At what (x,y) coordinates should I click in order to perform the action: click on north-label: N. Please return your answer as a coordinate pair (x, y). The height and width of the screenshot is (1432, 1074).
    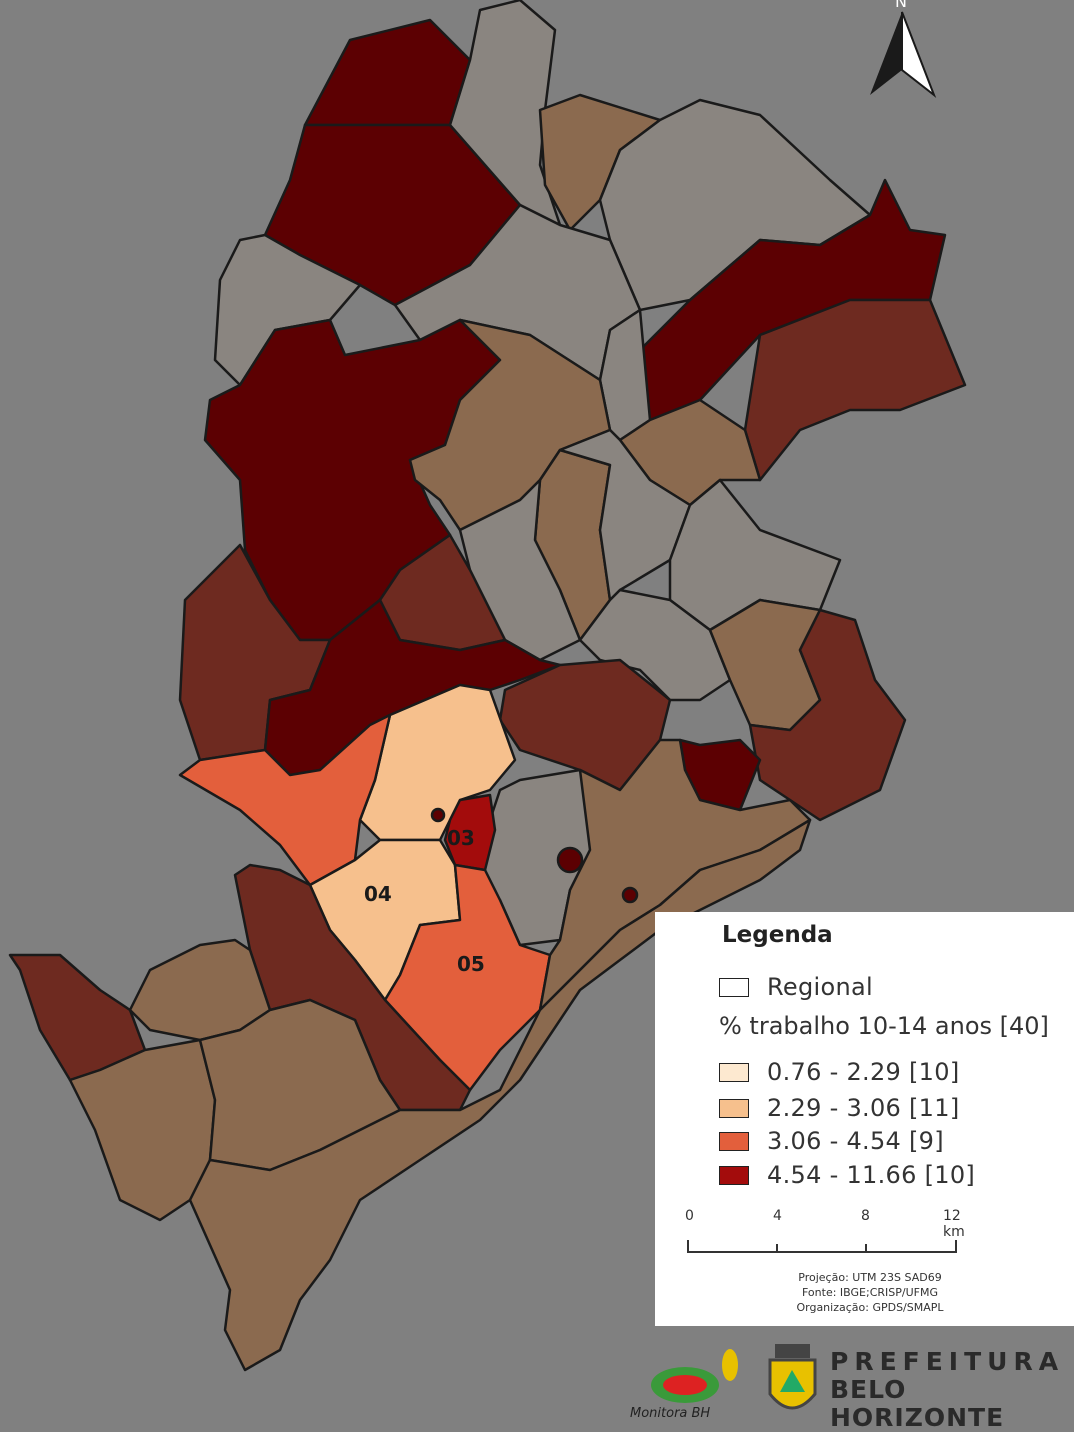
    Looking at the image, I should click on (901, 5).